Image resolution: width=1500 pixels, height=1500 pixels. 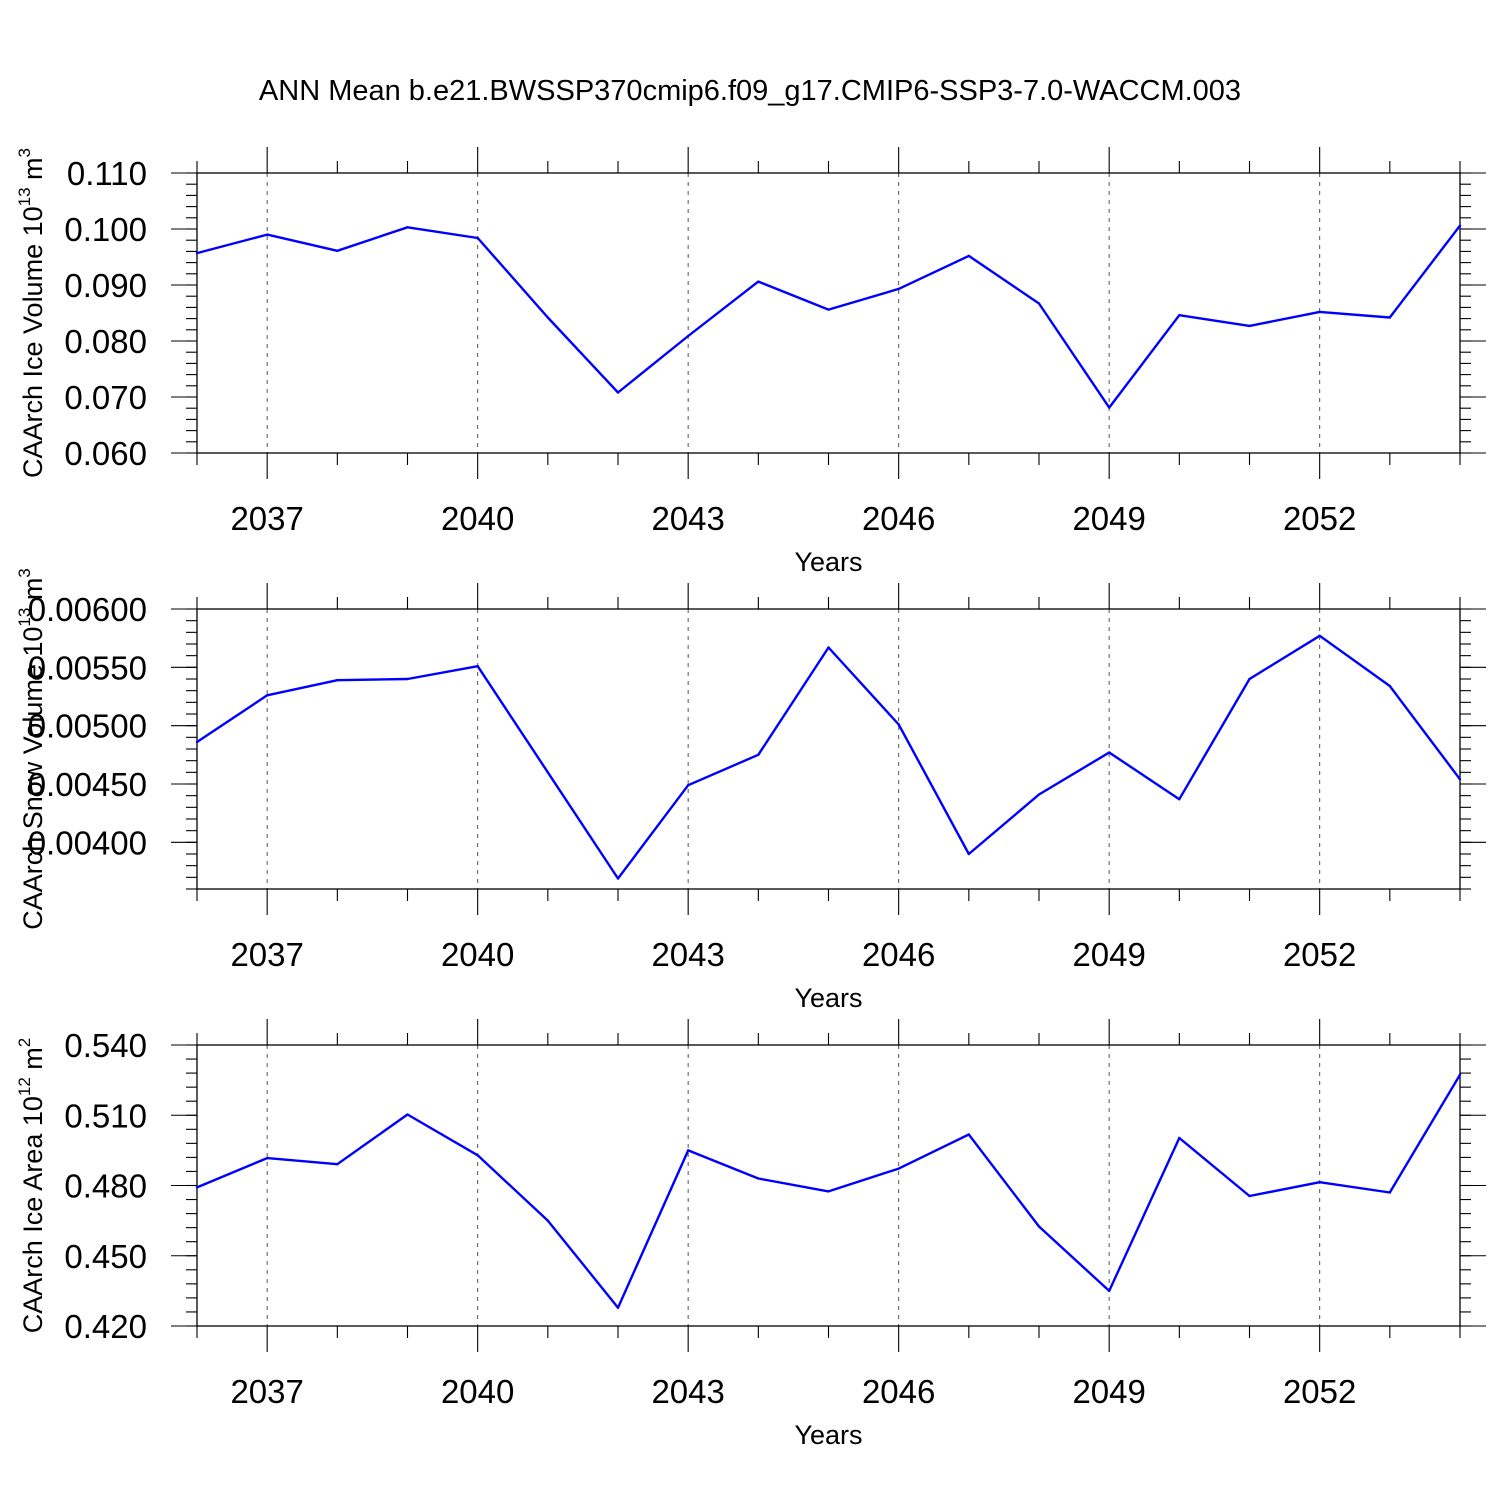 I want to click on y-tick-label: 0.450, so click(x=105, y=1256).